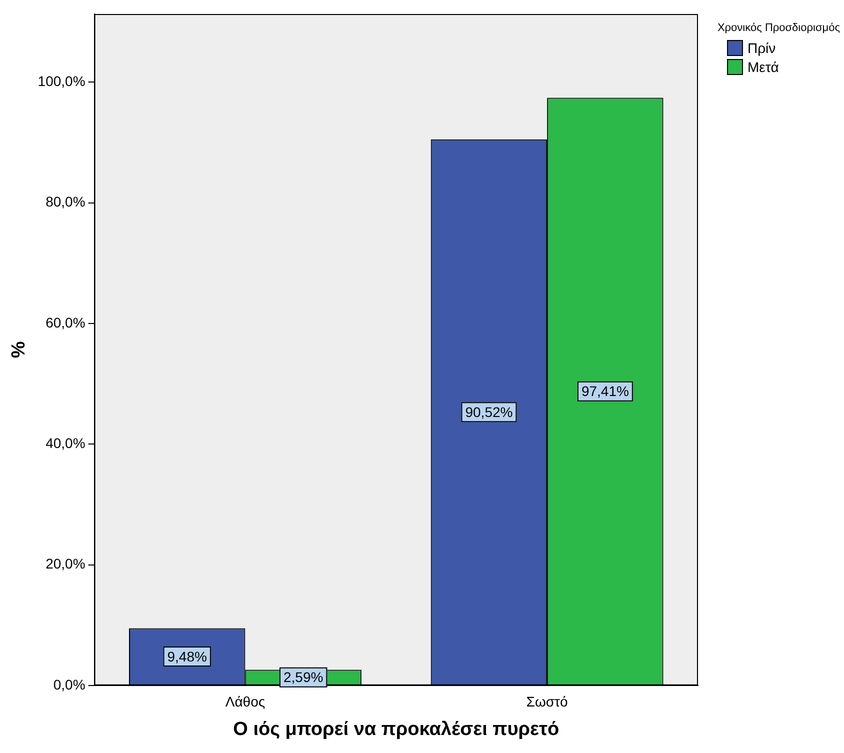 This screenshot has height=753, width=844. Describe the element at coordinates (69, 684) in the screenshot. I see `y-tick-label: 0,0%` at that location.